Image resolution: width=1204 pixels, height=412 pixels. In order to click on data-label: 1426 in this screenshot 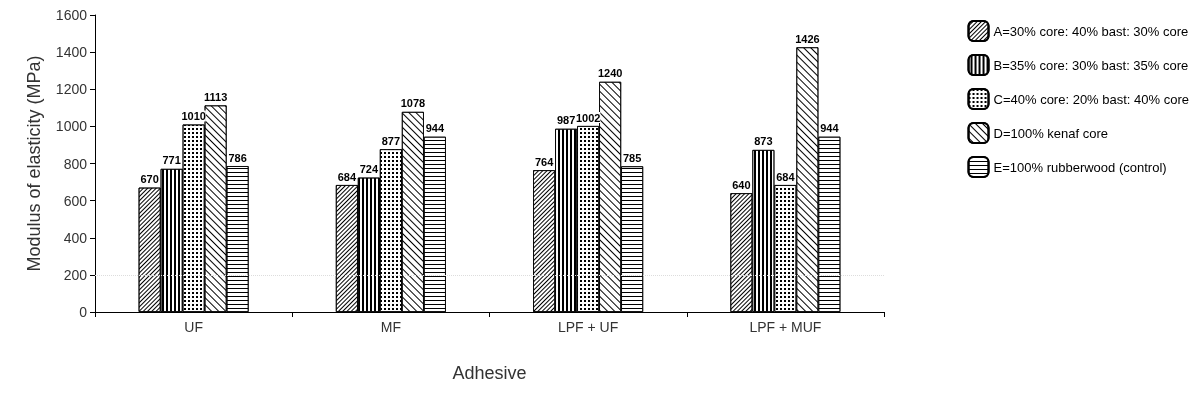, I will do `click(807, 38)`.